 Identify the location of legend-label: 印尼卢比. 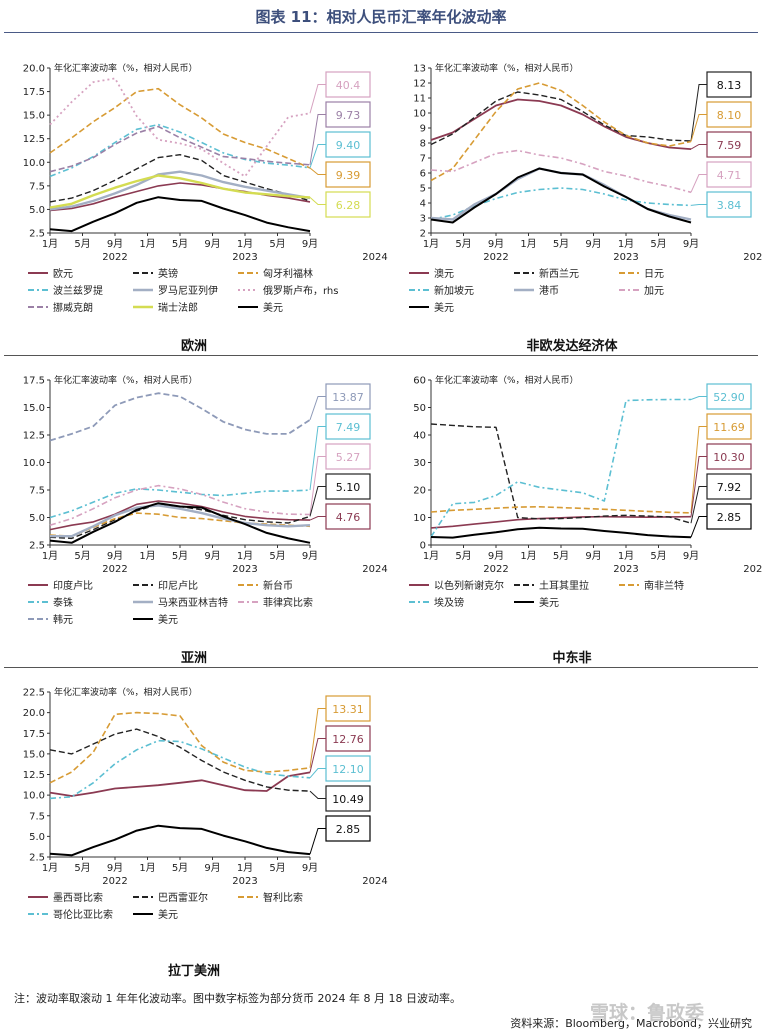
(178, 585).